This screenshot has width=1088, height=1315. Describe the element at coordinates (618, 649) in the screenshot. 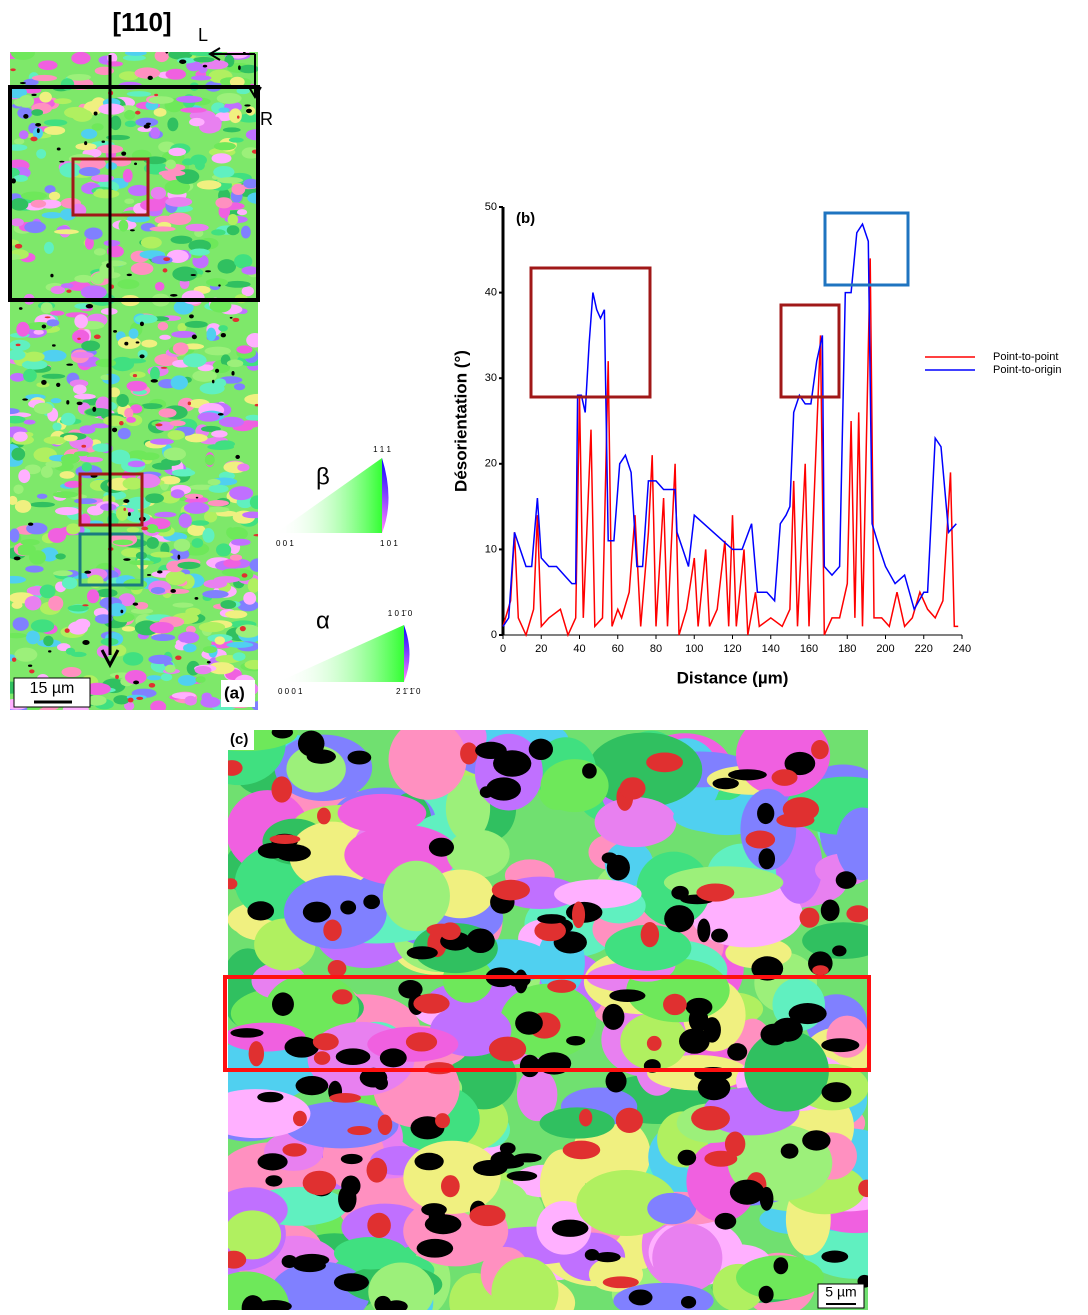

I see `x-tick-label: 60` at that location.